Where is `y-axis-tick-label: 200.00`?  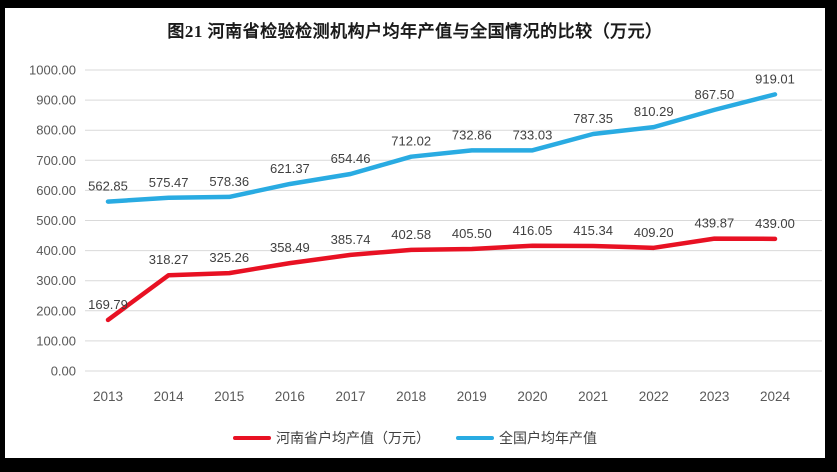
y-axis-tick-label: 200.00 is located at coordinates (56, 310).